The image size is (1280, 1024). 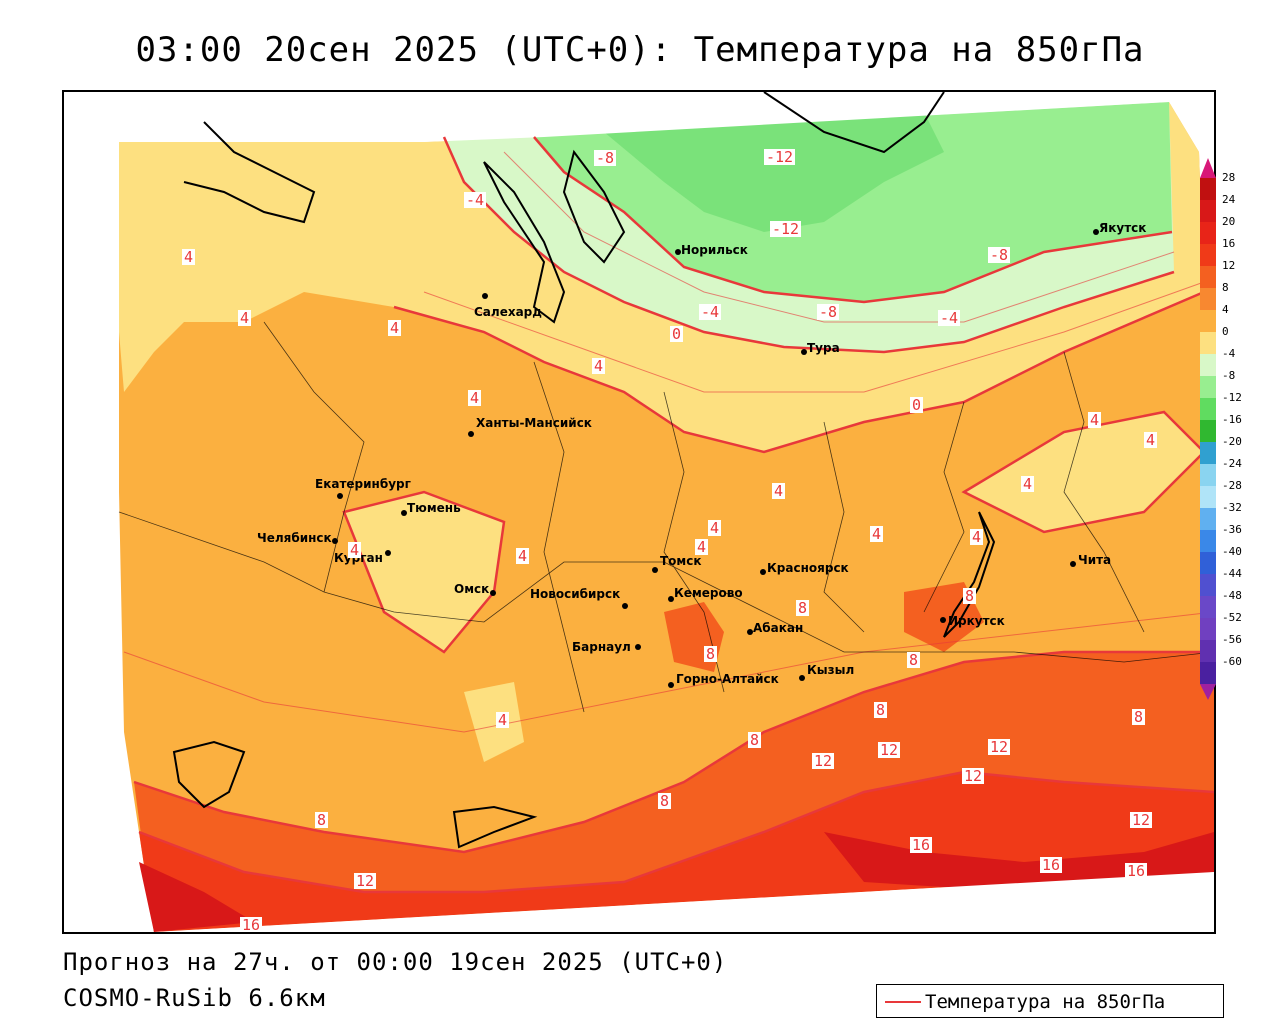 I want to click on field-minus12, so click(x=774, y=172).